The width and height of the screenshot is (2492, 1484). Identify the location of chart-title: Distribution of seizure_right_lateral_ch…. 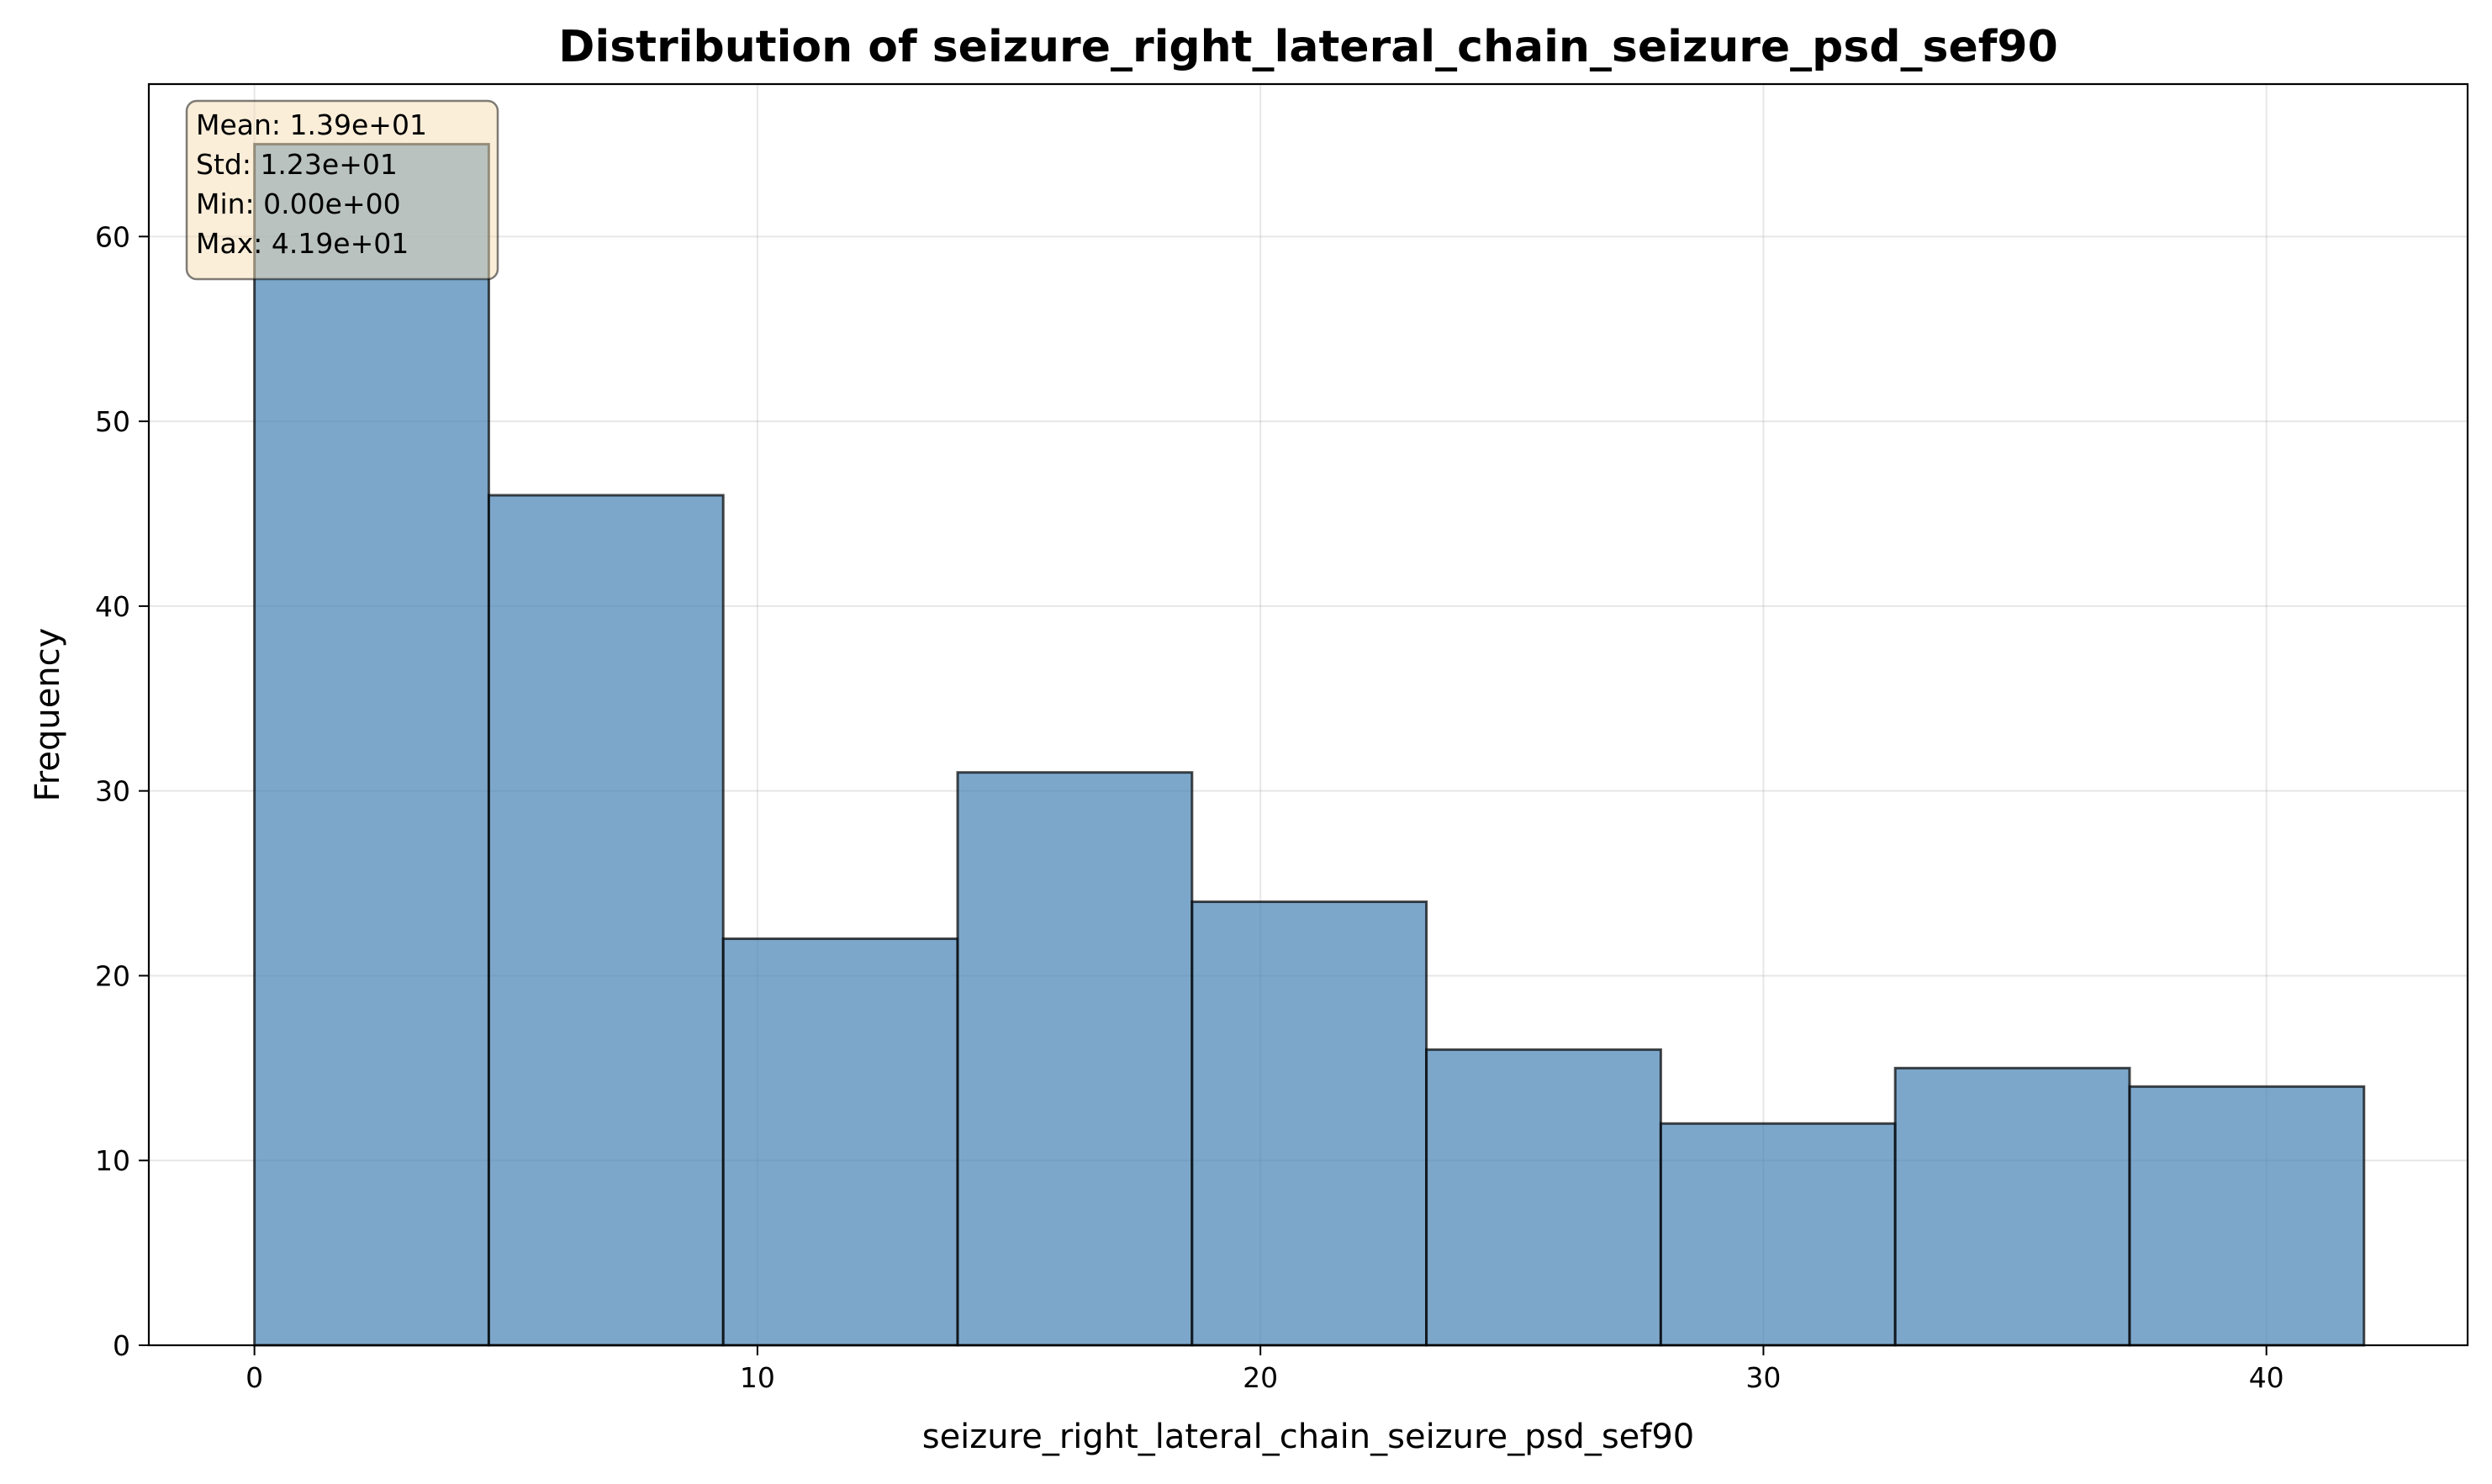
(1308, 47).